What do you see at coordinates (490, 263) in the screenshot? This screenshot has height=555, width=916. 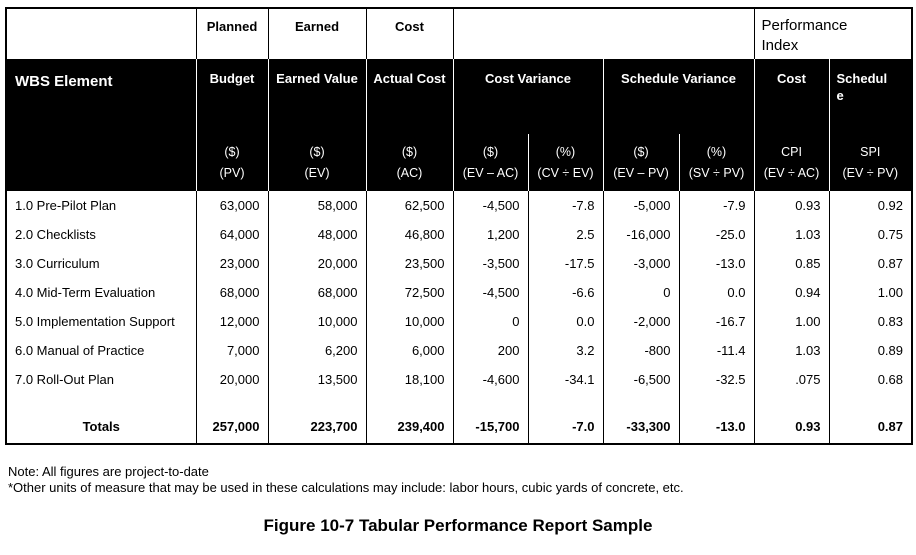 I see `value-cell: -3,500` at bounding box center [490, 263].